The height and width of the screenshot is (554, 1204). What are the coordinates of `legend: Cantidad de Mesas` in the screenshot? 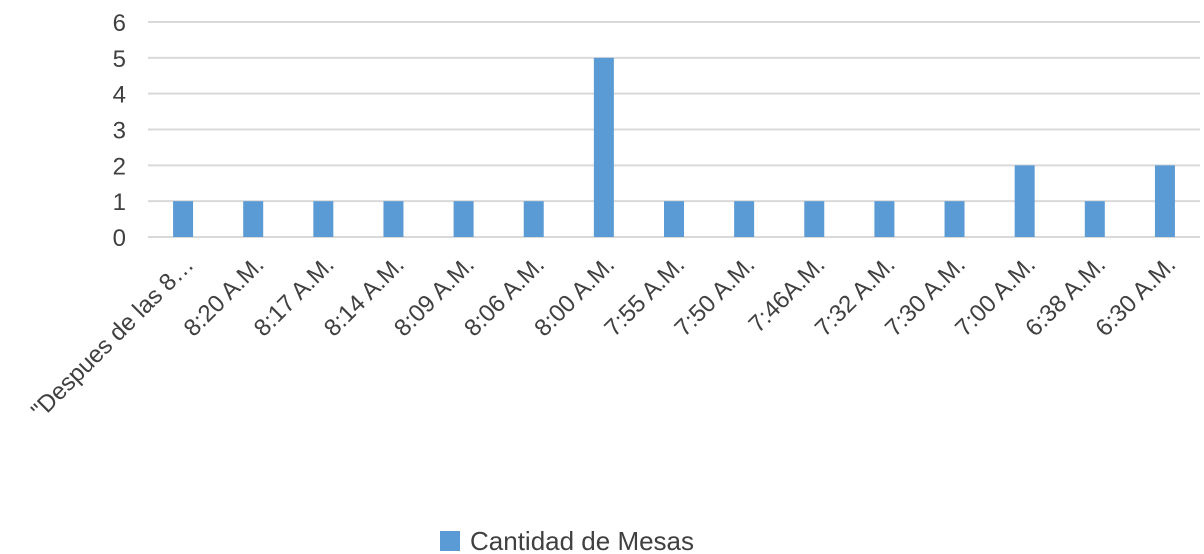 It's located at (567, 540).